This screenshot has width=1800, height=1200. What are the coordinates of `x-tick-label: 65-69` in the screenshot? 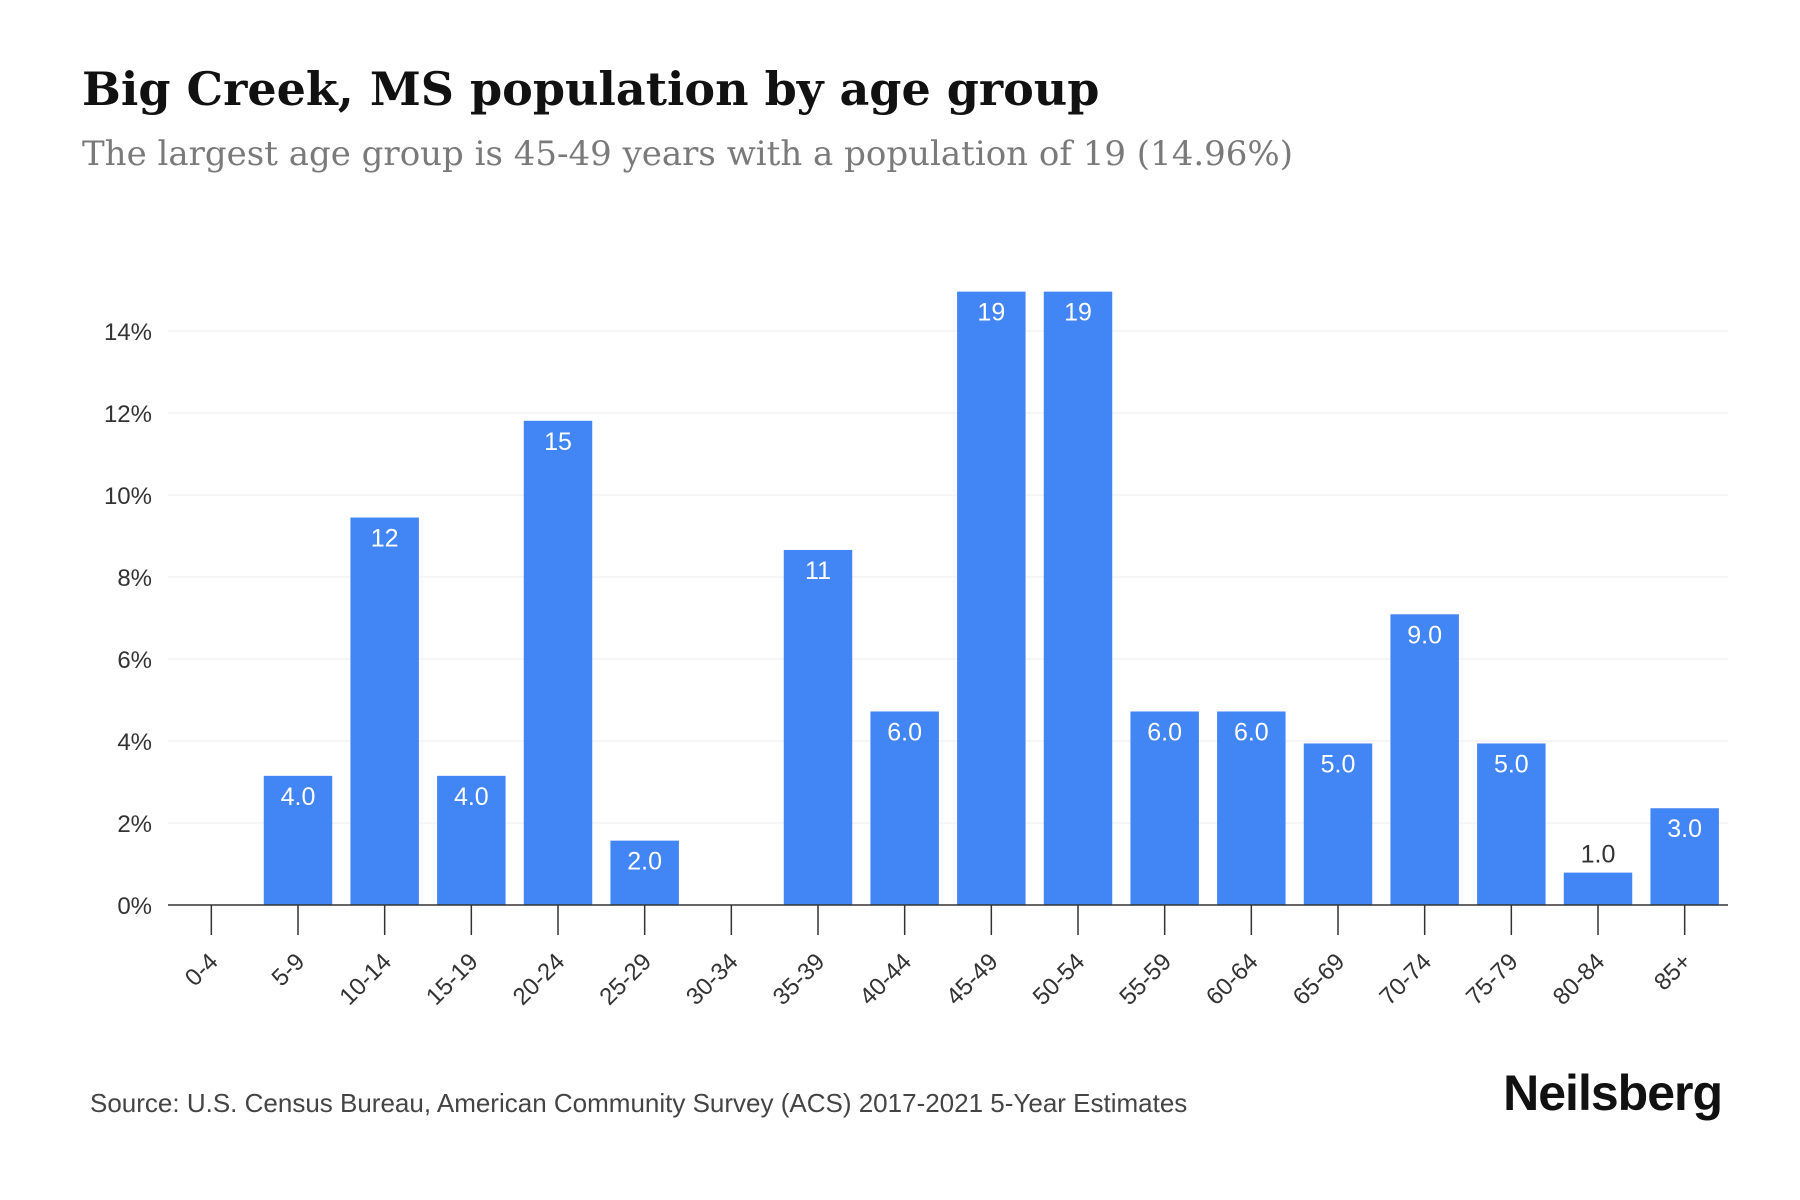 It's located at (1319, 979).